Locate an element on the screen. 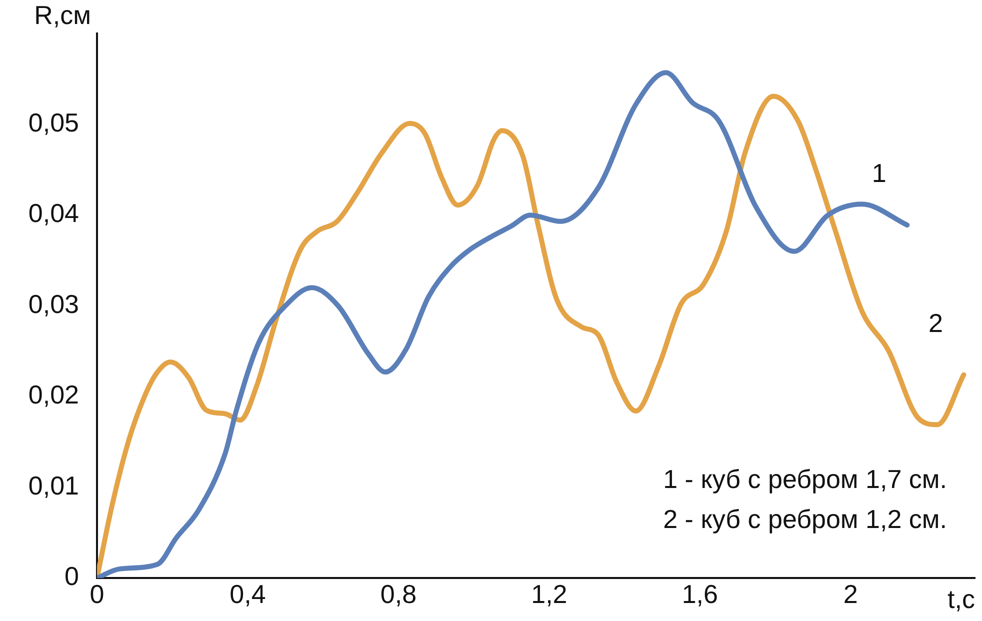  series-label: 2 is located at coordinates (935, 323).